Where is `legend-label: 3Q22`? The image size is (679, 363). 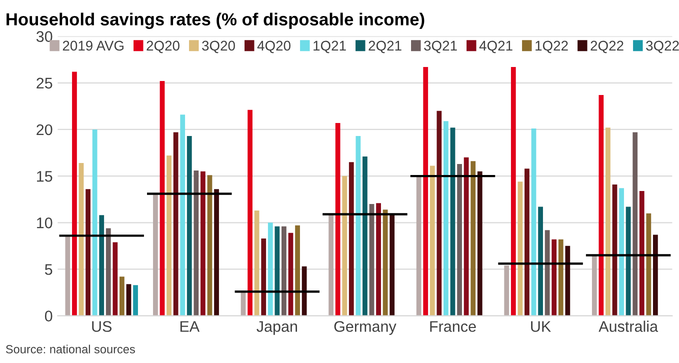
legend-label: 3Q22 is located at coordinates (662, 47).